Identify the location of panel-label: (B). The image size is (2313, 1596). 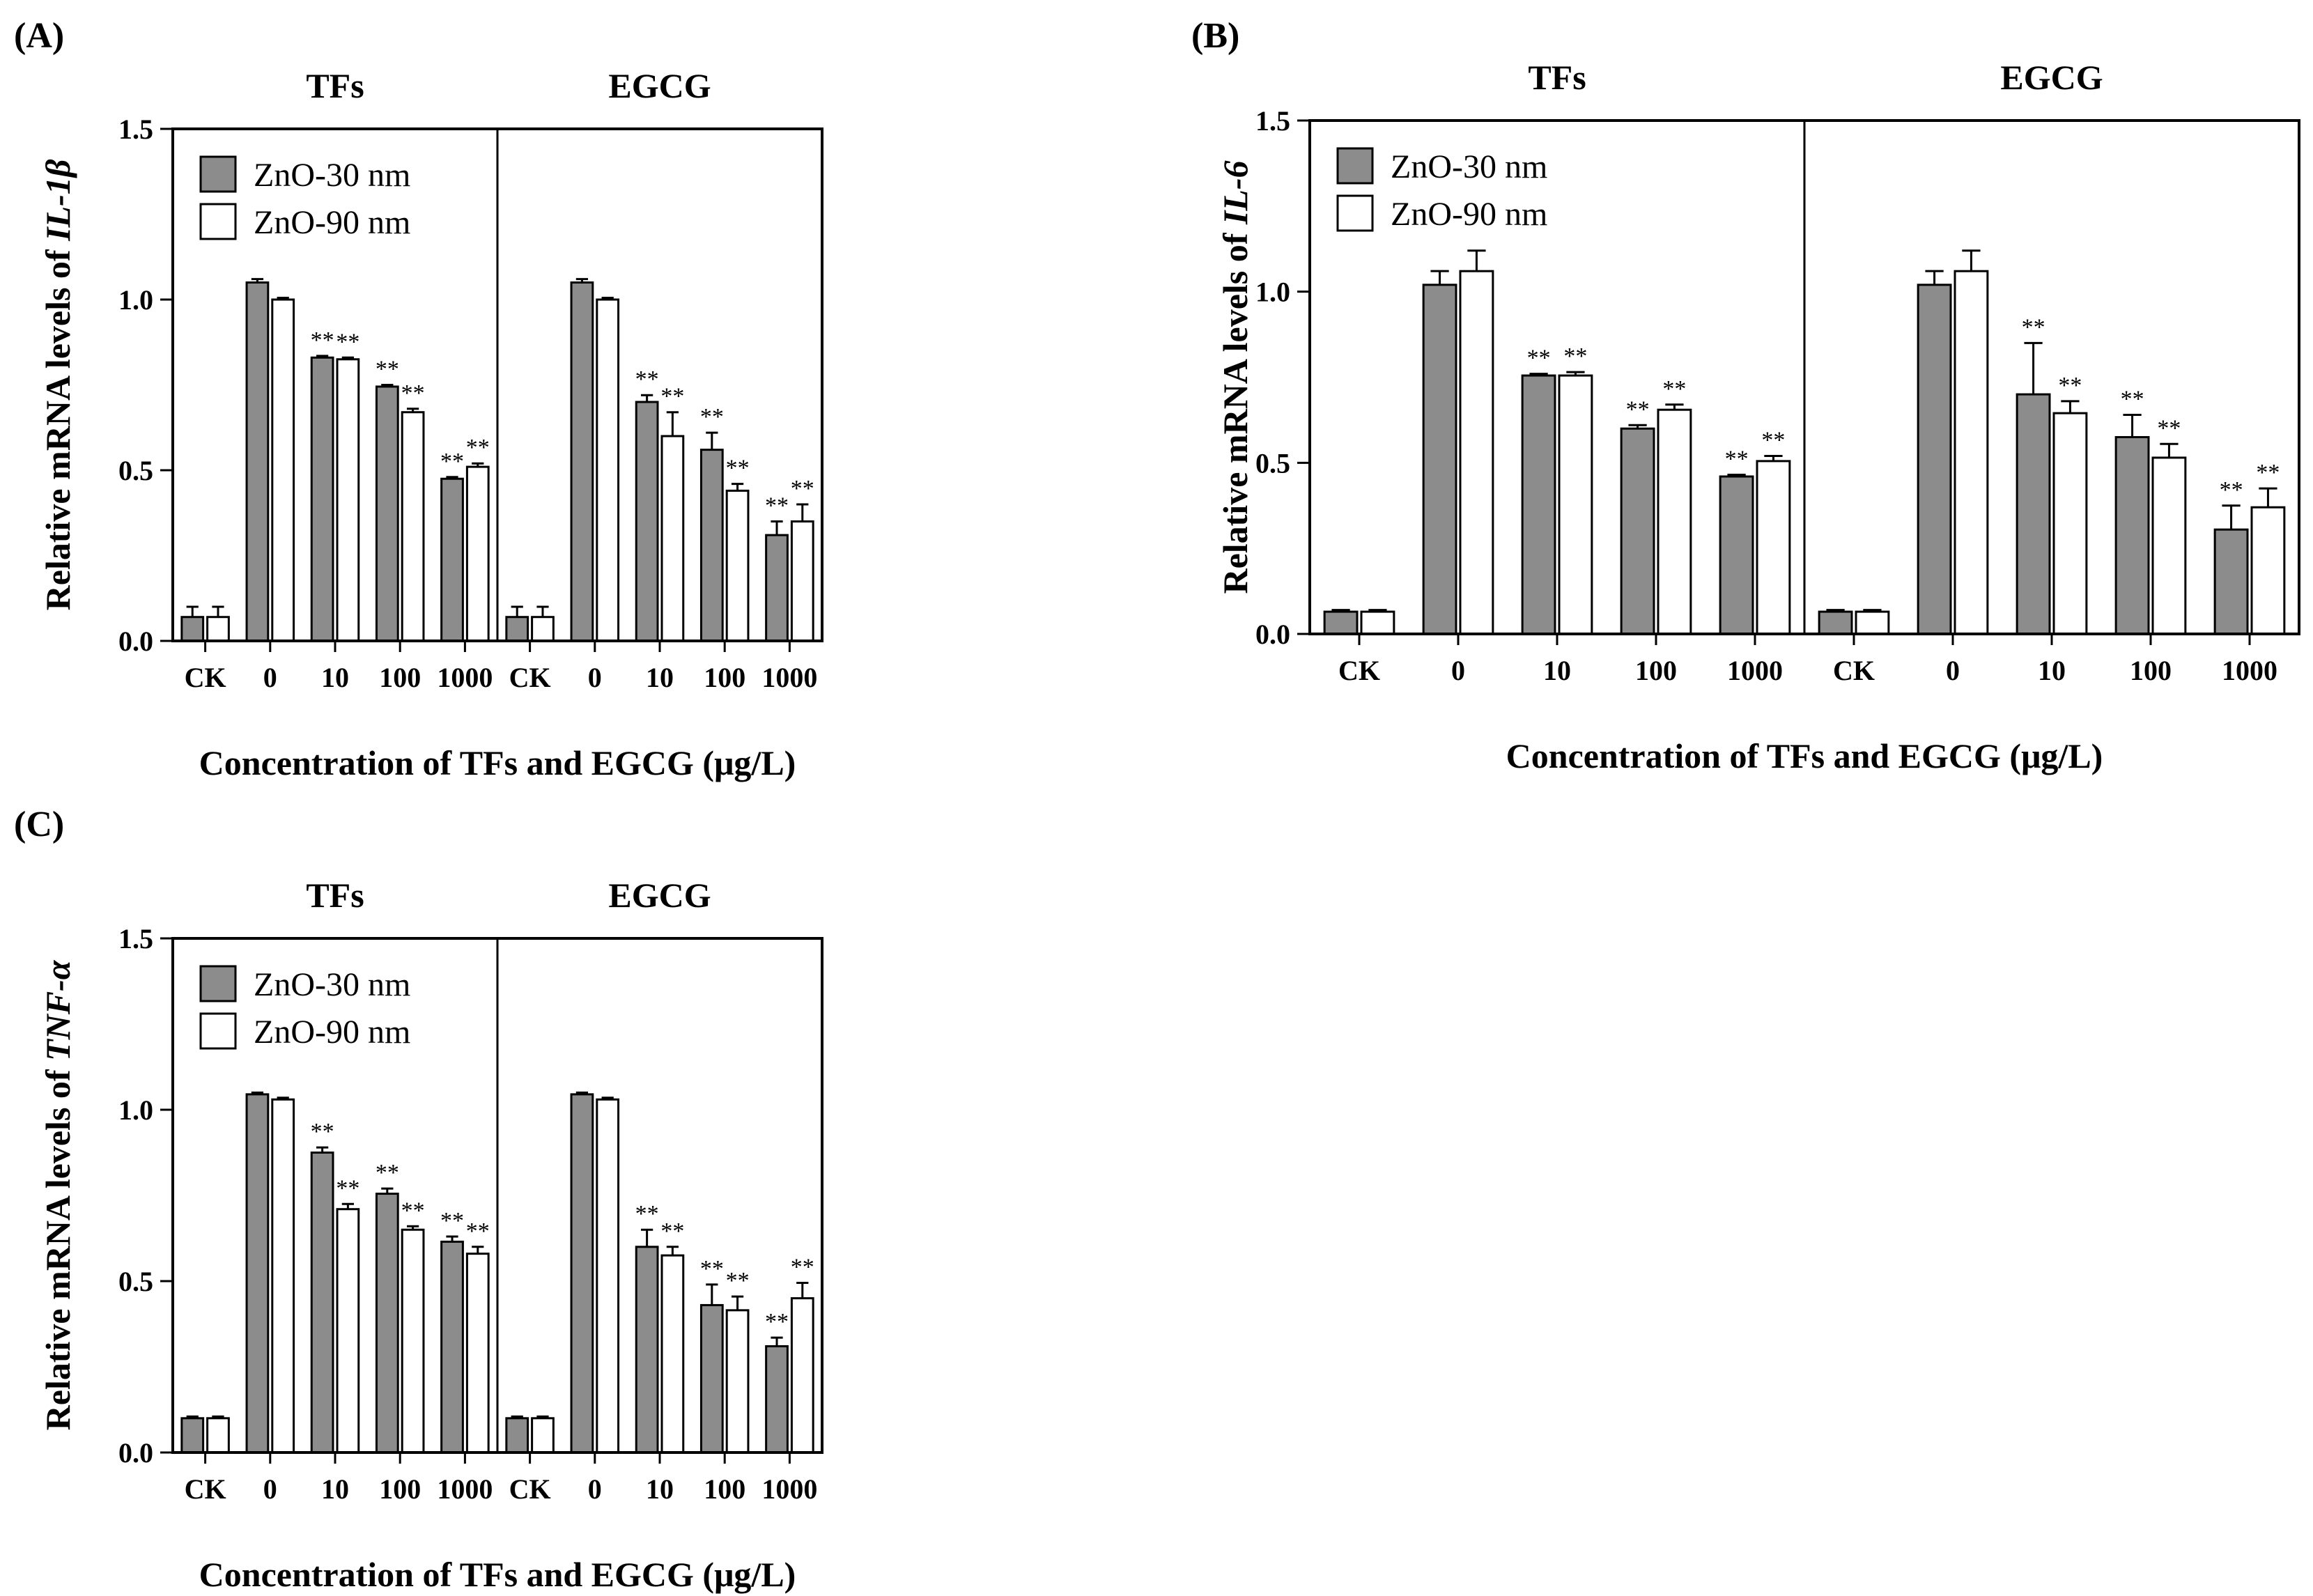
(1215, 36).